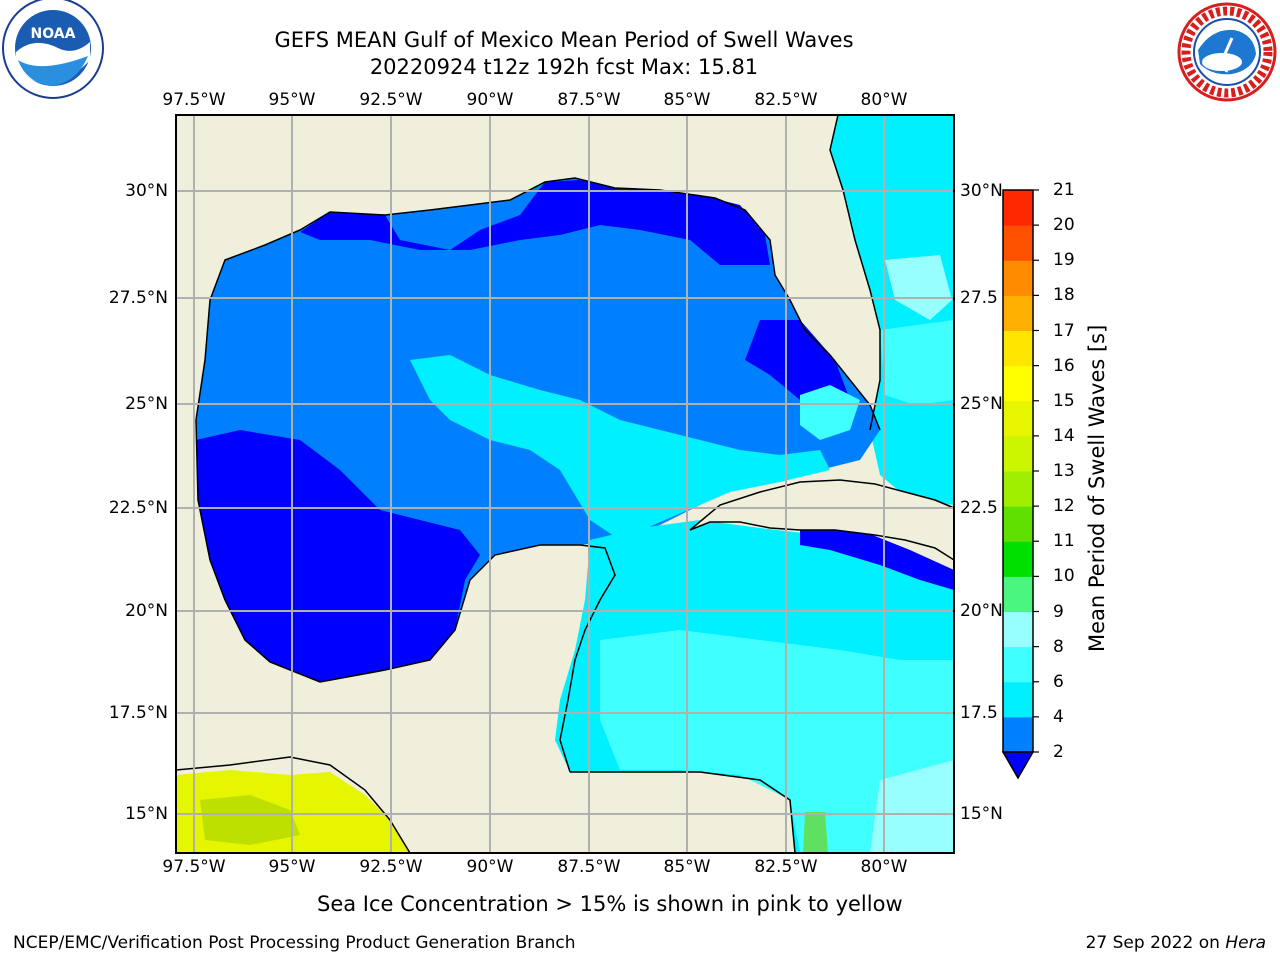  What do you see at coordinates (877, 559) in the screenshot?
I see `caribbean-deep-edge` at bounding box center [877, 559].